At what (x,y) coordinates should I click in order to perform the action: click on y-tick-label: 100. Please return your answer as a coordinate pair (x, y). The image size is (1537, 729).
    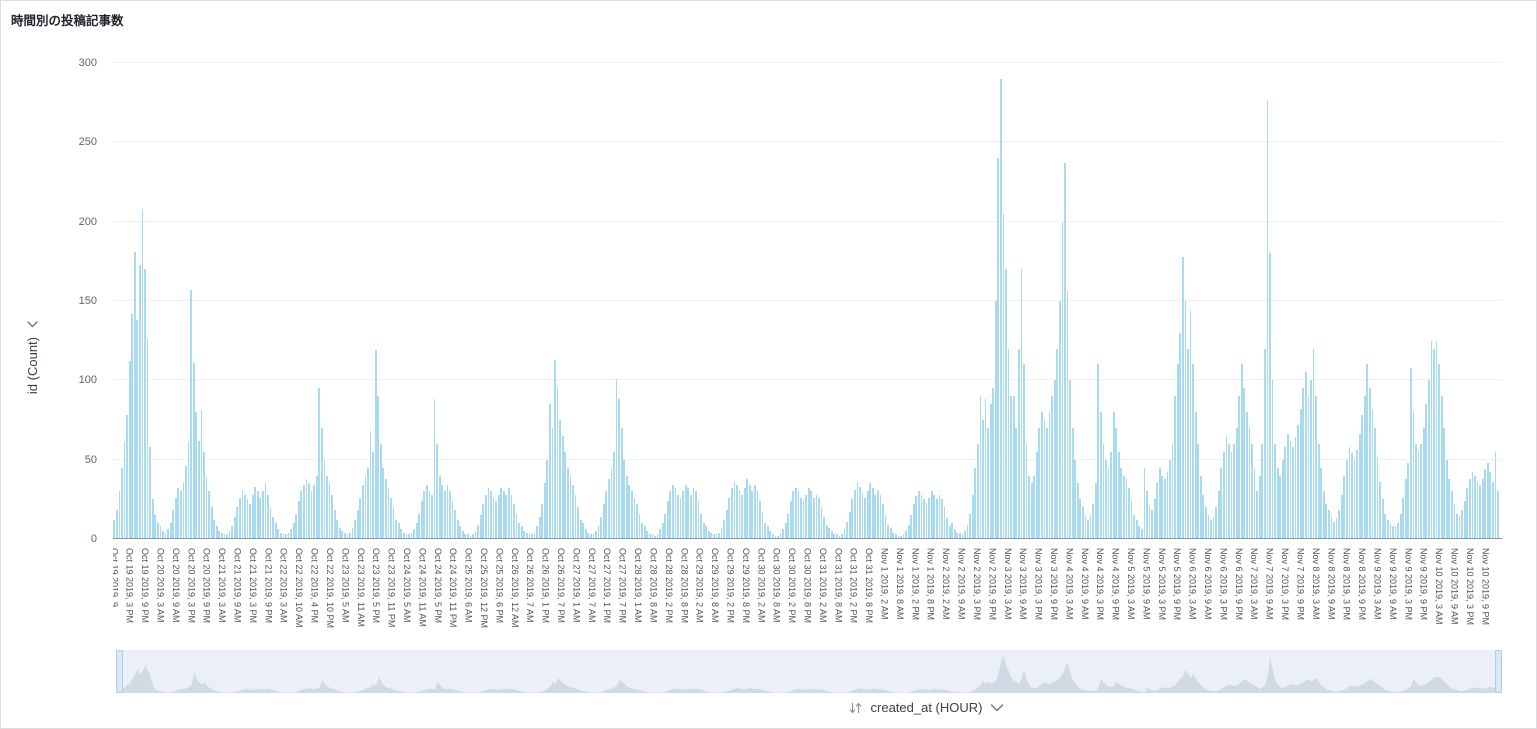
    Looking at the image, I should click on (87, 380).